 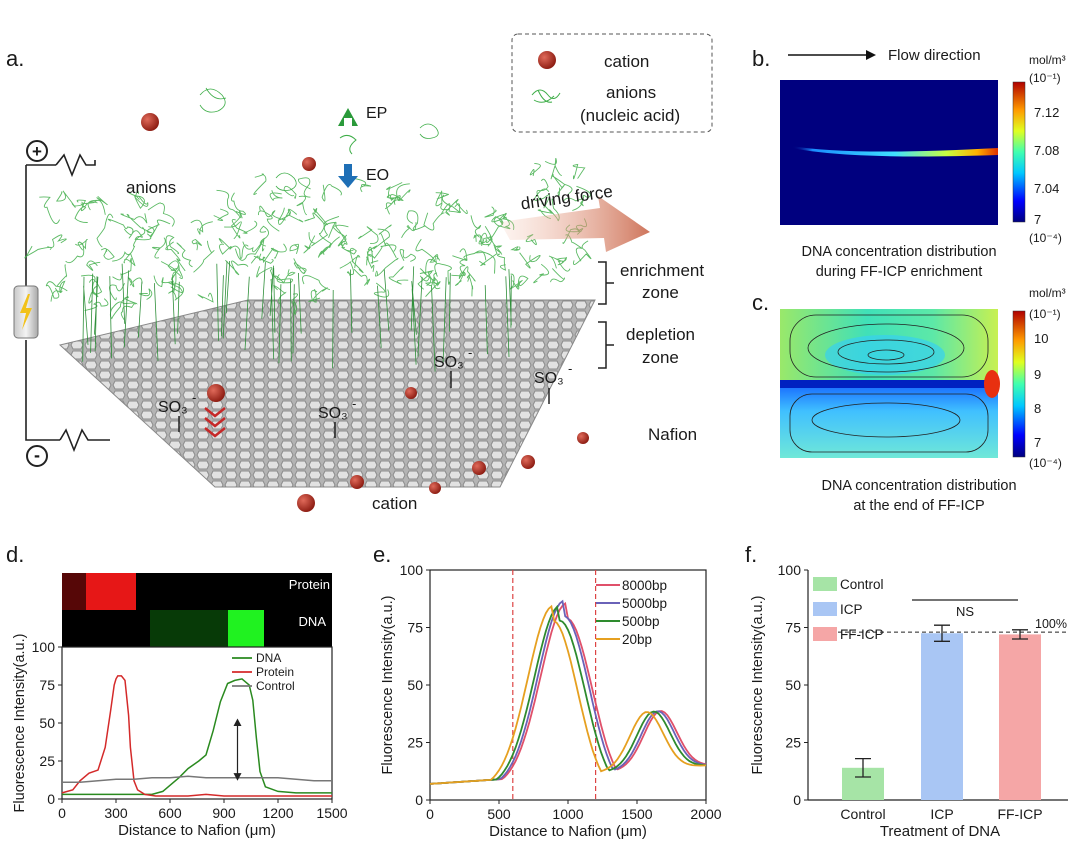 I want to click on chart-e-legend-500bp: 500bp, so click(x=641, y=621).